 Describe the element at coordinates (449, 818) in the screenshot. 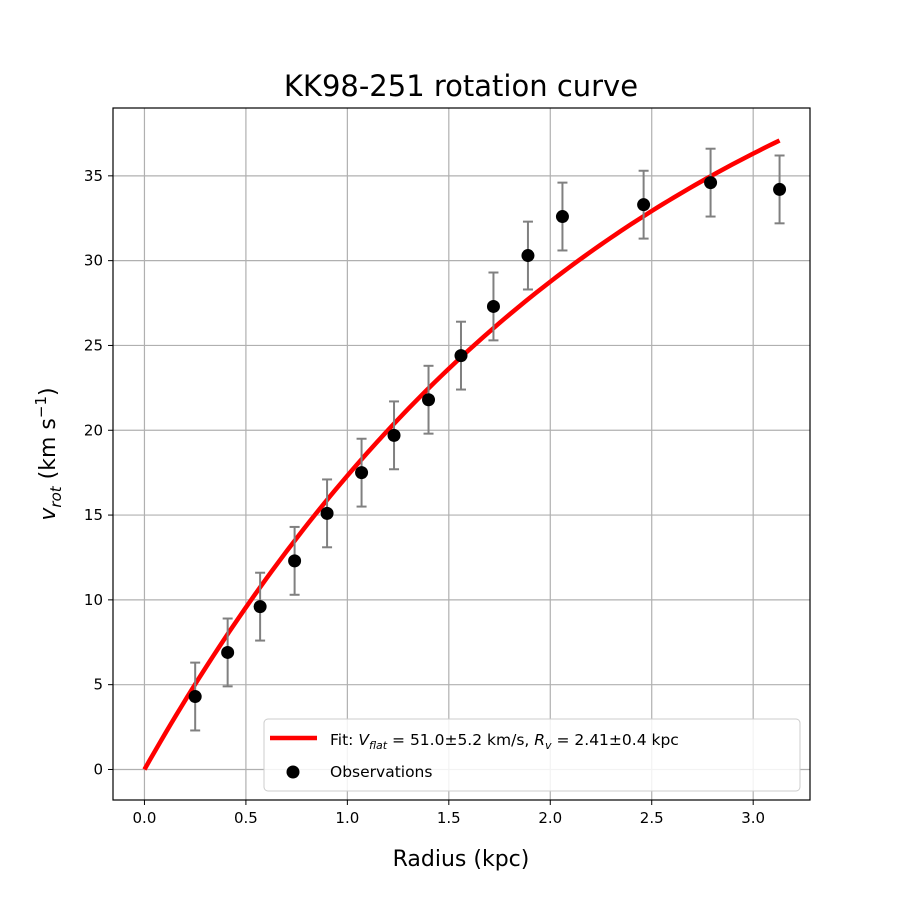

I see `x-tick-label: 1.5` at that location.